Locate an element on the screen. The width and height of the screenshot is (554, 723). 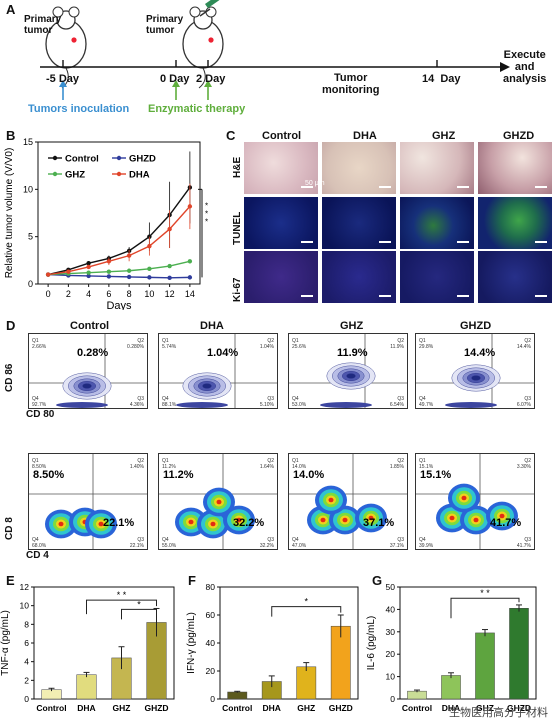
legend-label: GHZ is located at coordinates (75, 175).